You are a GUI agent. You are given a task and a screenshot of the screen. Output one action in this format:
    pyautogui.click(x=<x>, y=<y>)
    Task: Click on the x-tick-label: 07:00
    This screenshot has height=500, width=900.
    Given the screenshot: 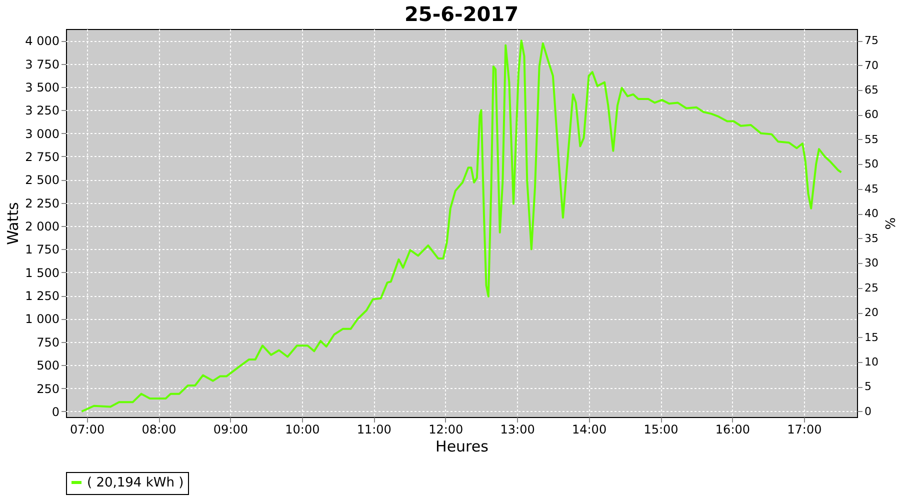 What is the action you would take?
    pyautogui.click(x=87, y=429)
    